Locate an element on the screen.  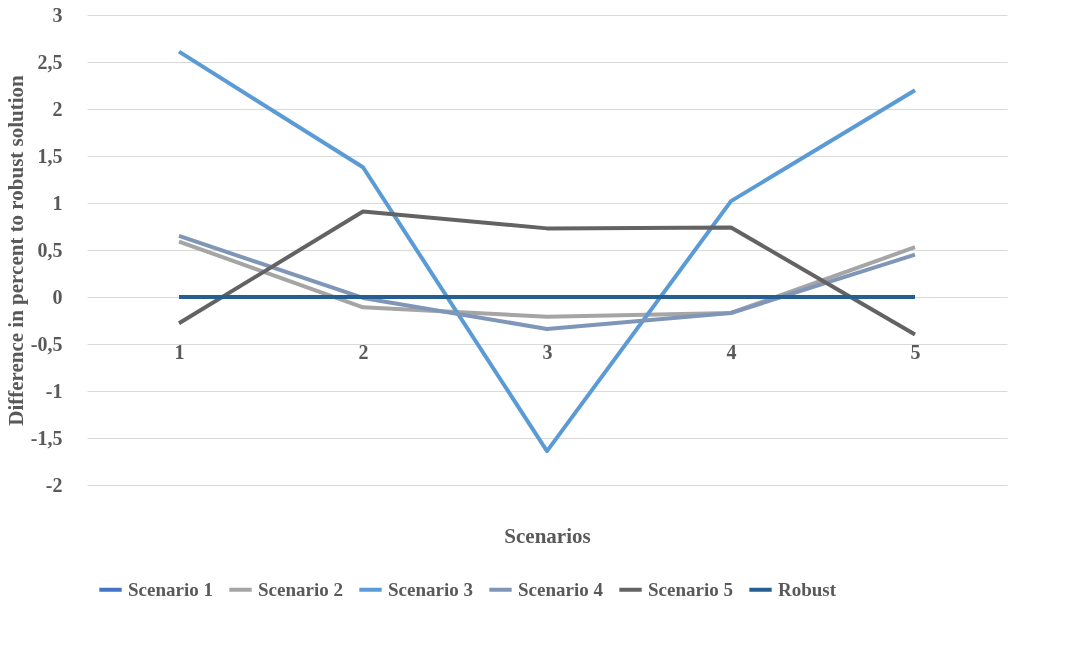
legend-label: Robust is located at coordinates (807, 589).